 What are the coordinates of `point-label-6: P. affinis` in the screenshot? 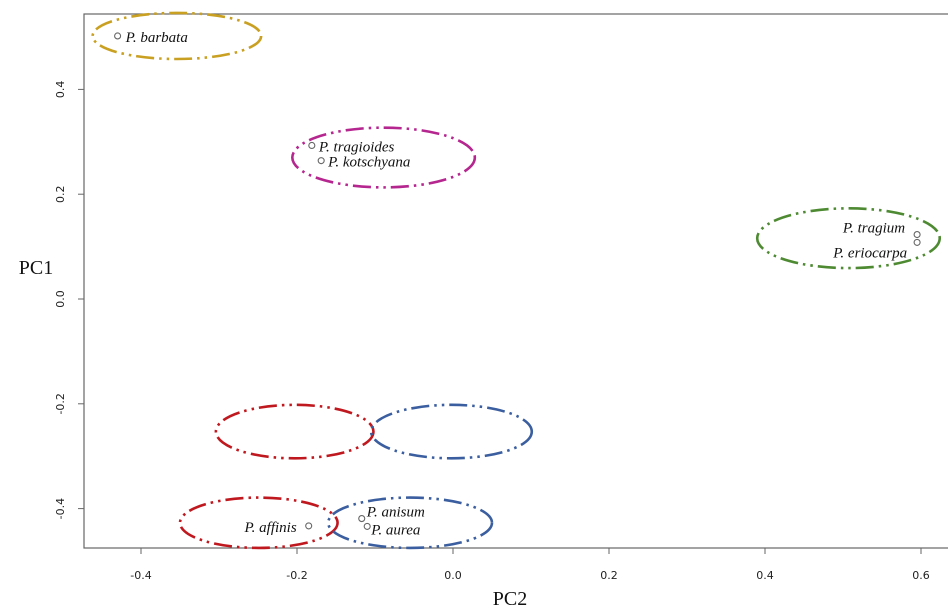 It's located at (269, 528).